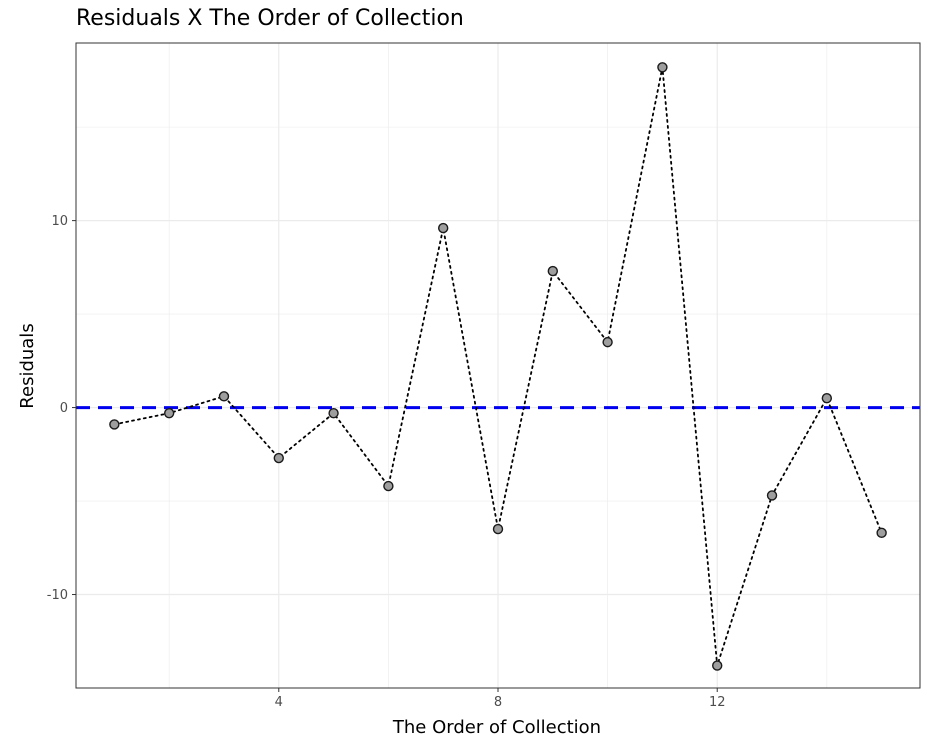  I want to click on x-axis-title: The Order of Collection, so click(496, 727).